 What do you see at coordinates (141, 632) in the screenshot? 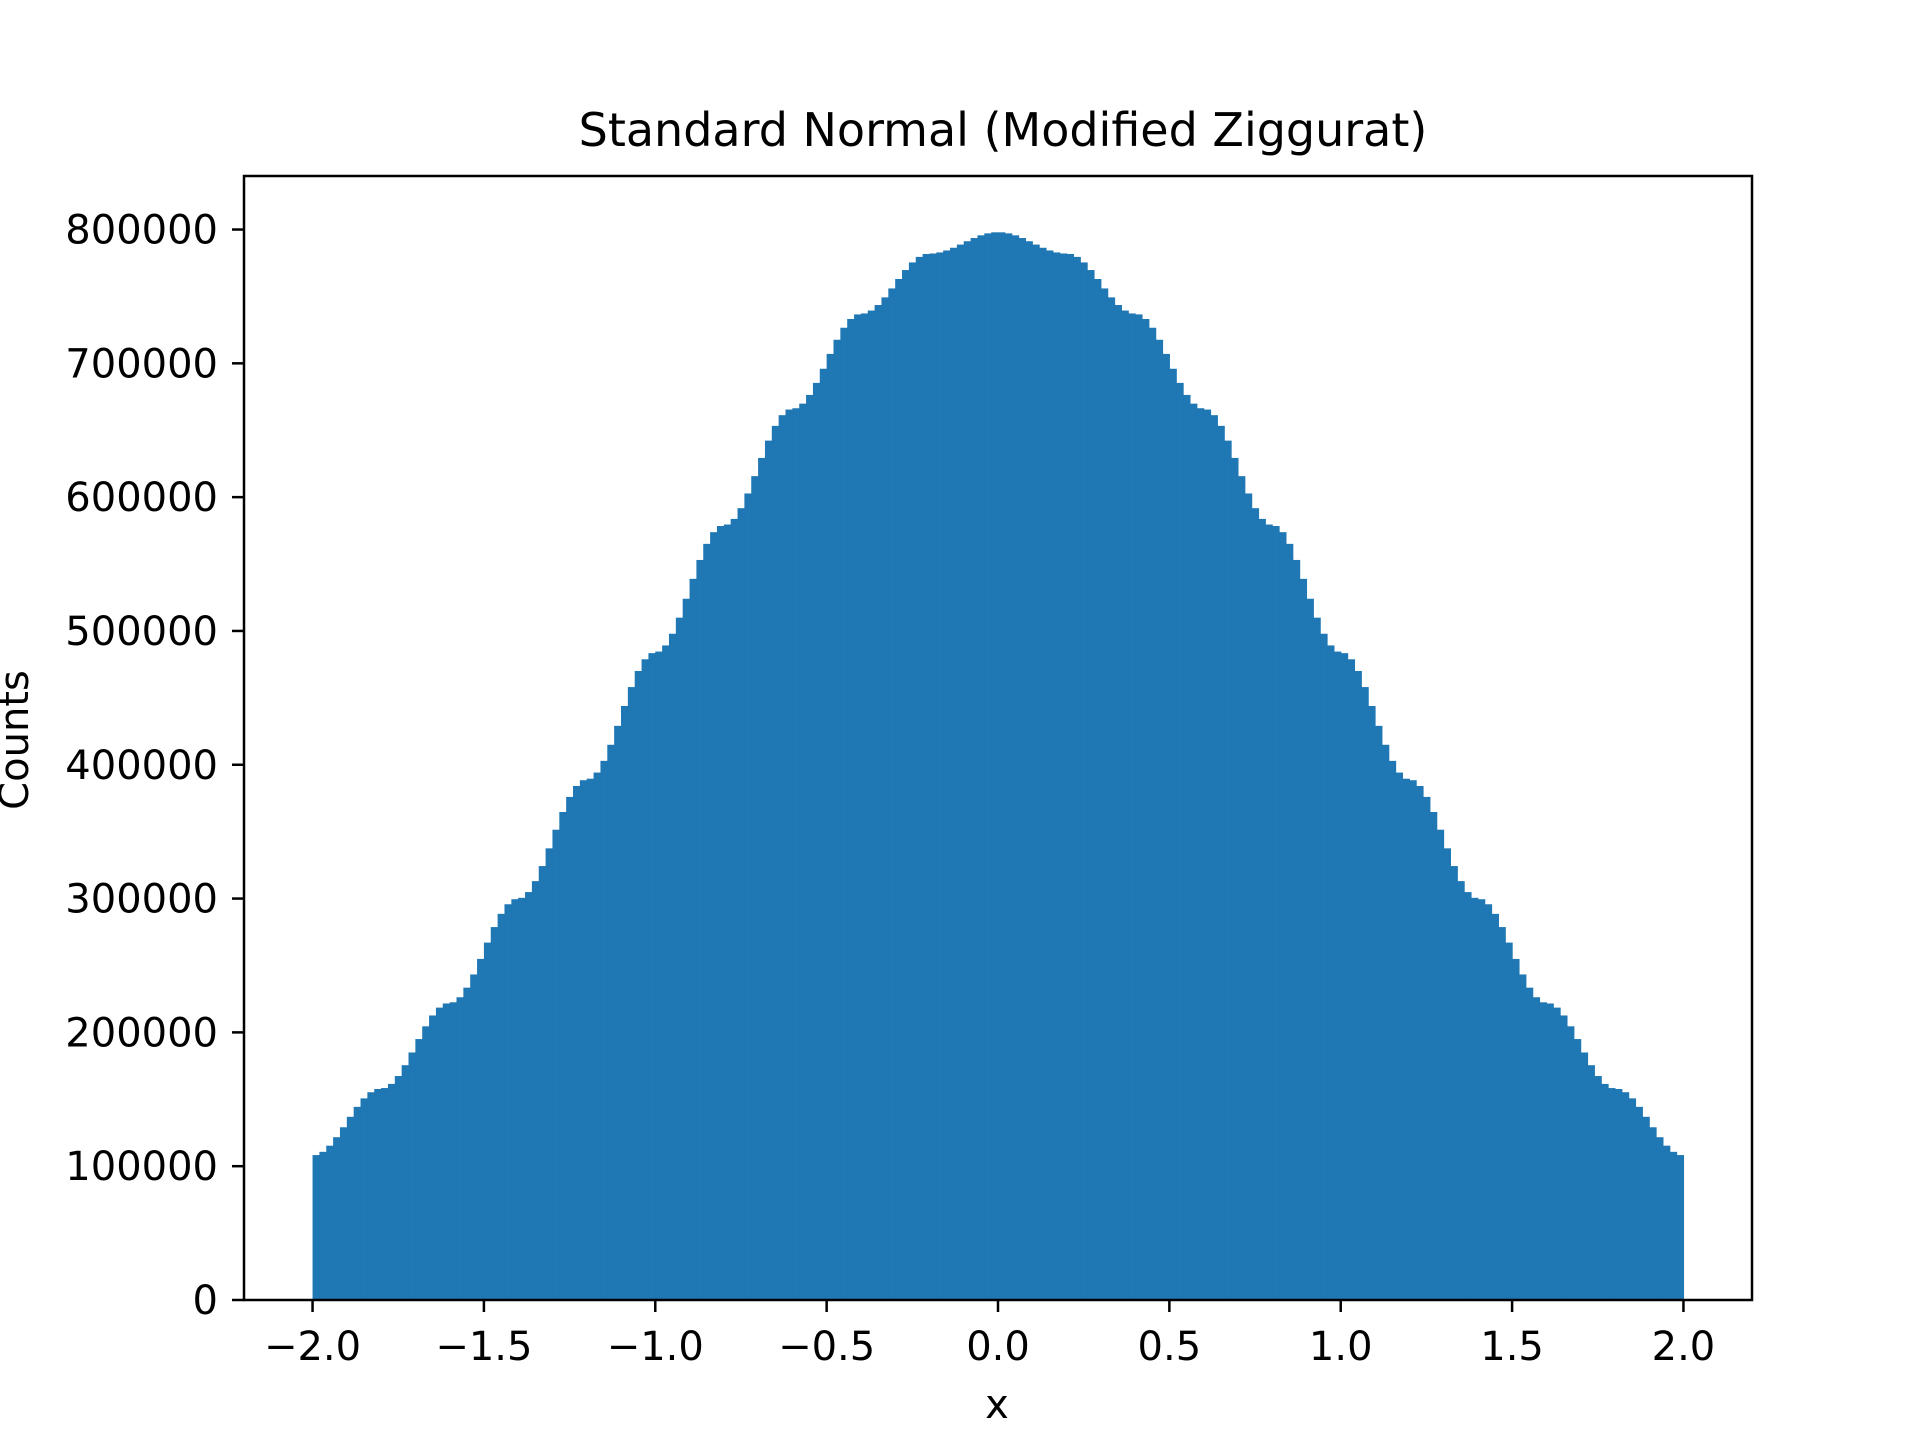
I see `y-tick-label: 500000` at bounding box center [141, 632].